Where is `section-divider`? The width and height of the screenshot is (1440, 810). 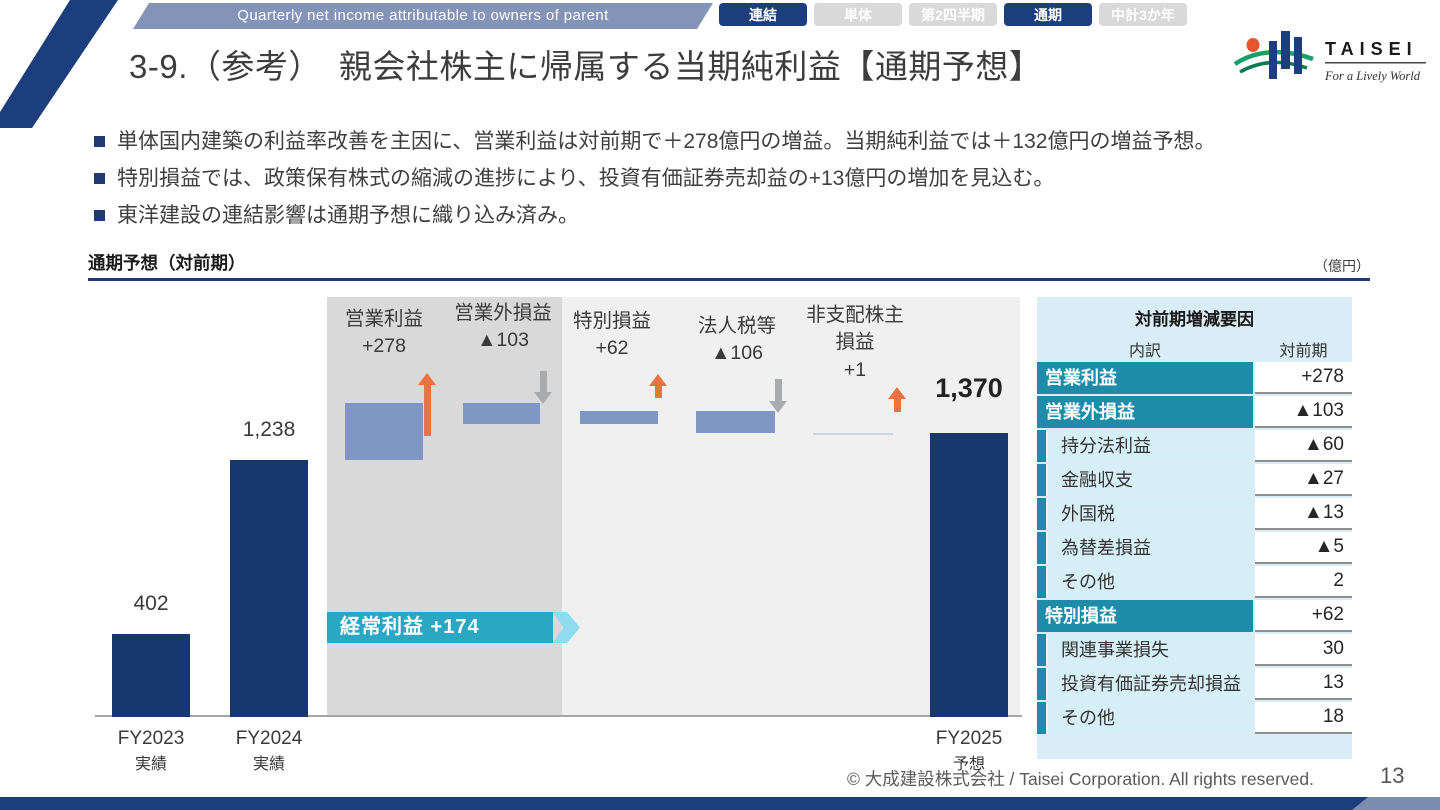 section-divider is located at coordinates (729, 279).